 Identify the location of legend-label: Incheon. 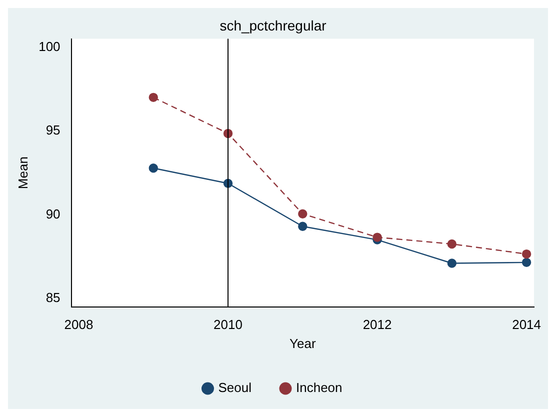
(319, 388).